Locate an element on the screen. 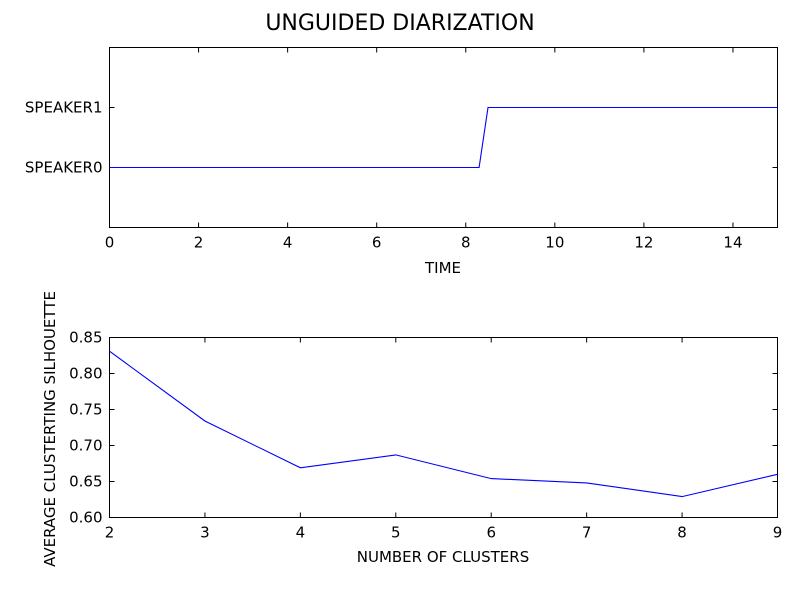 The image size is (800, 600). diarization-x-tick-label: 12 is located at coordinates (643, 243).